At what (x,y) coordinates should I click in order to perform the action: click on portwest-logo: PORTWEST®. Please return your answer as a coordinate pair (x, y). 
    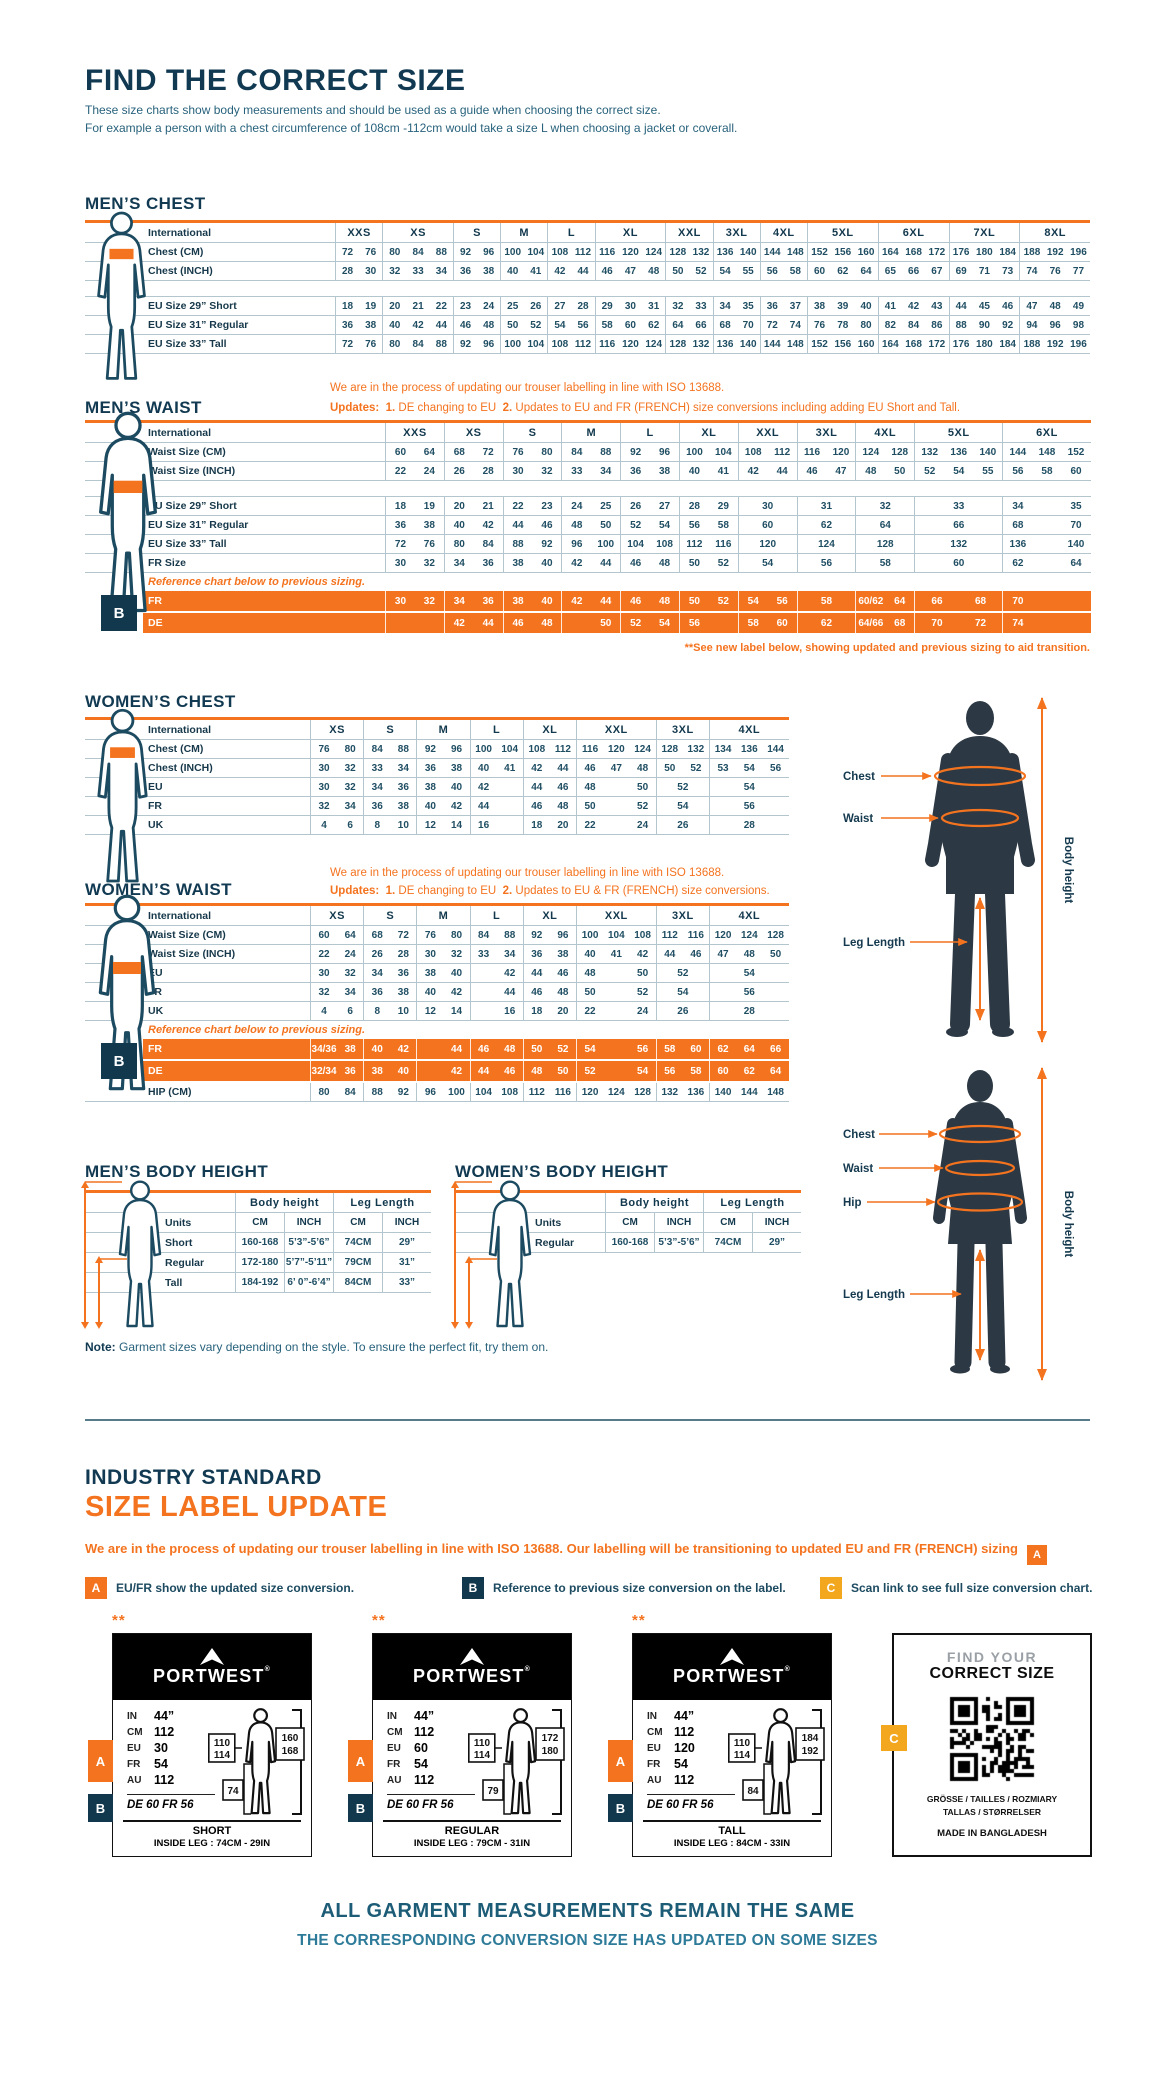
    Looking at the image, I should click on (212, 1667).